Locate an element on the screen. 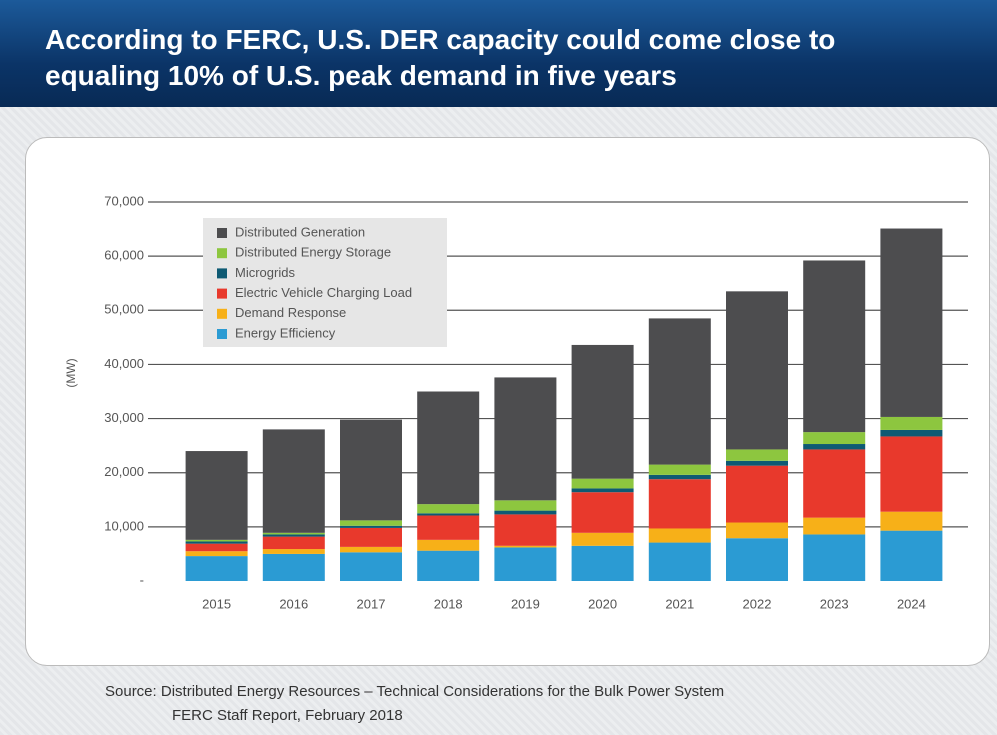 This screenshot has height=735, width=997. x-tick-label: 2018 is located at coordinates (448, 603).